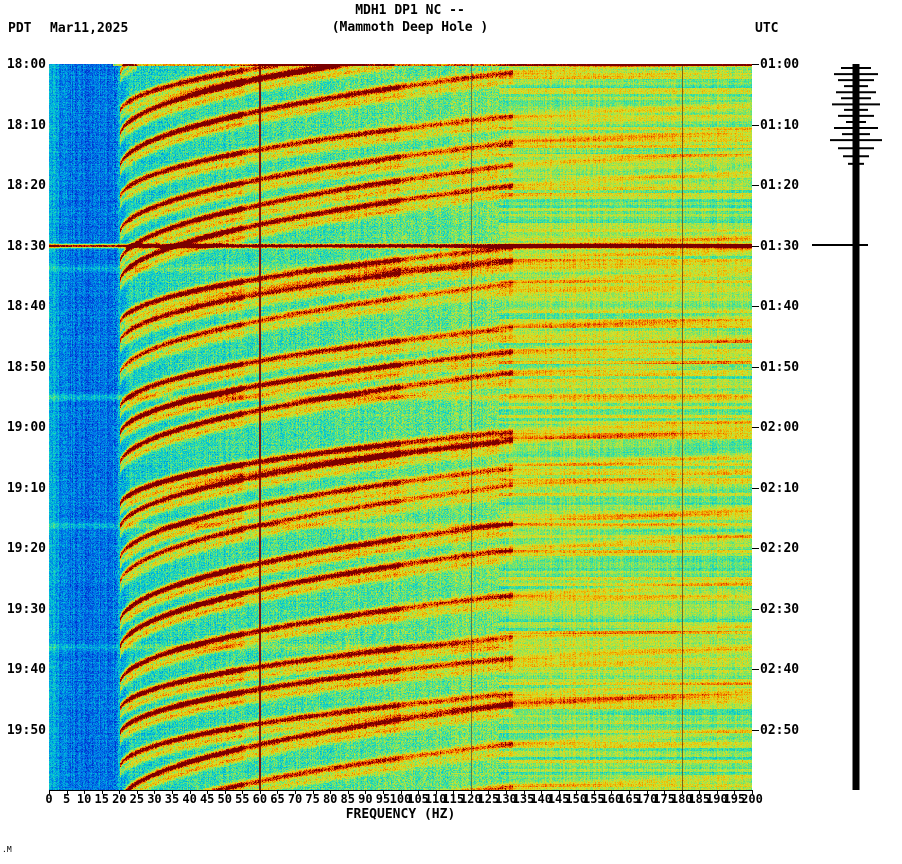  What do you see at coordinates (780, 367) in the screenshot?
I see `right-time-label: 01:50` at bounding box center [780, 367].